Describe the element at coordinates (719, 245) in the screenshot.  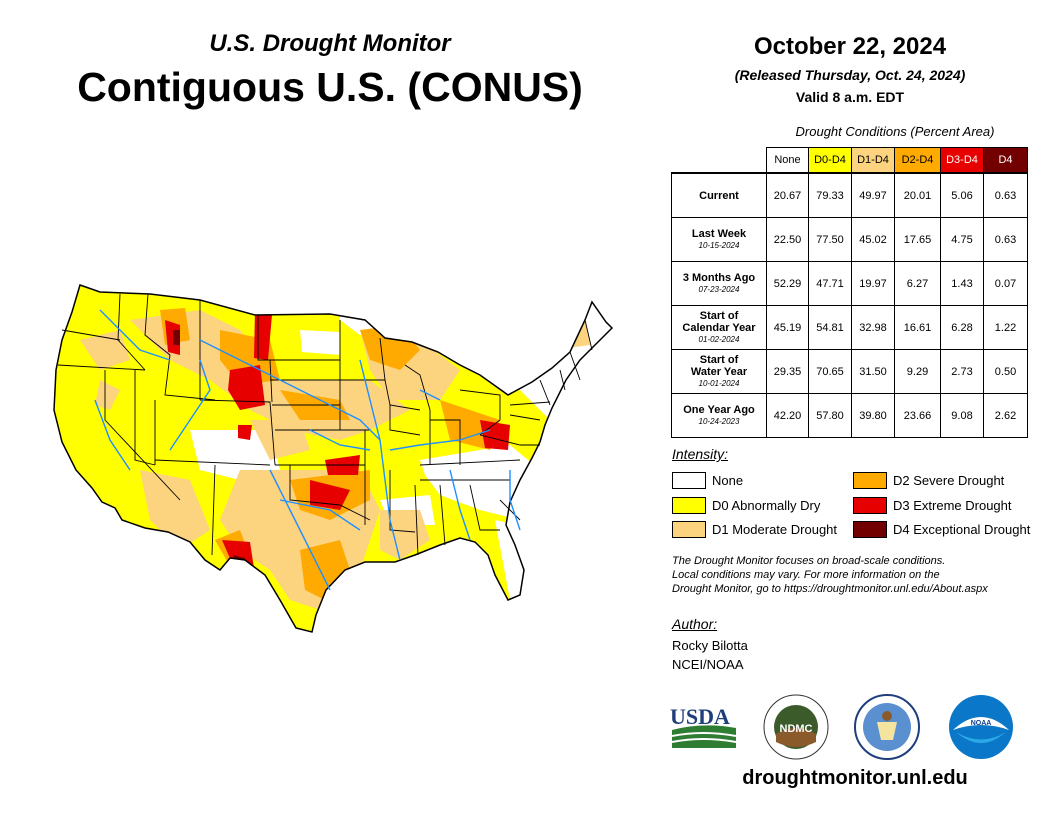
I see `row-date: 10-15-2024` at that location.